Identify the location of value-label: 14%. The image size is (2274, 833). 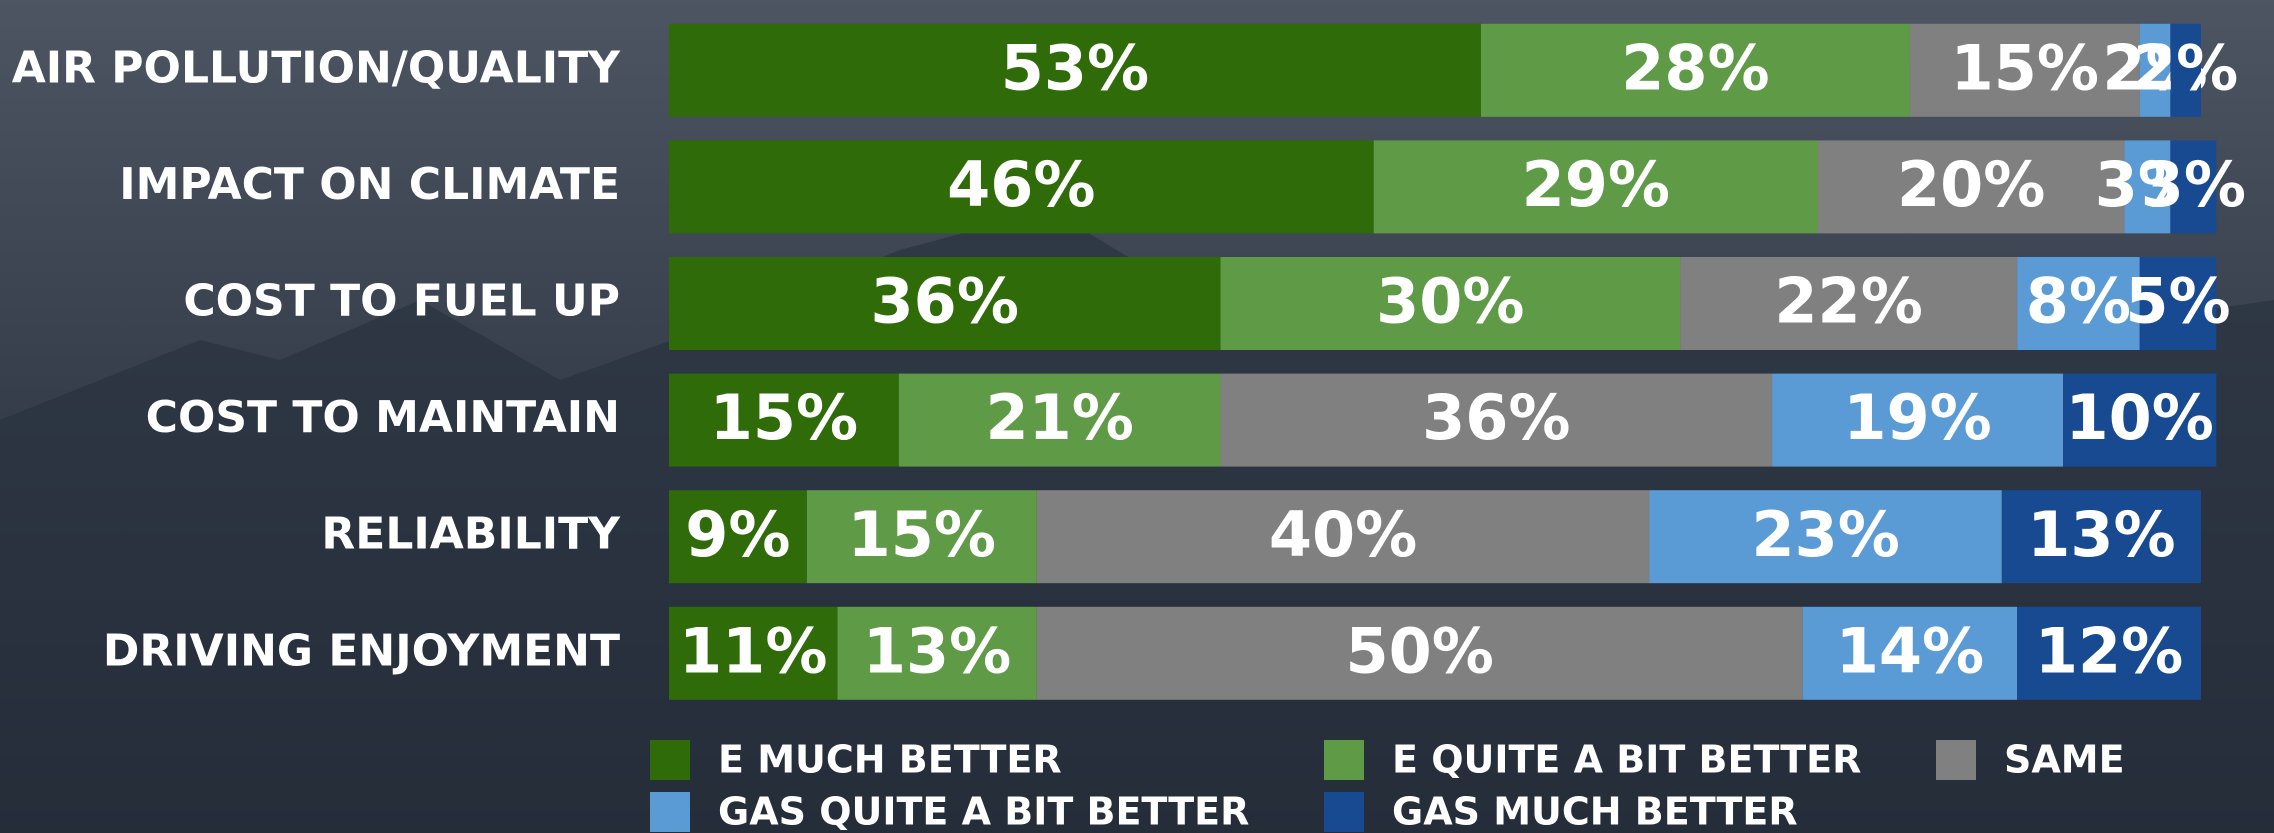
(1910, 650).